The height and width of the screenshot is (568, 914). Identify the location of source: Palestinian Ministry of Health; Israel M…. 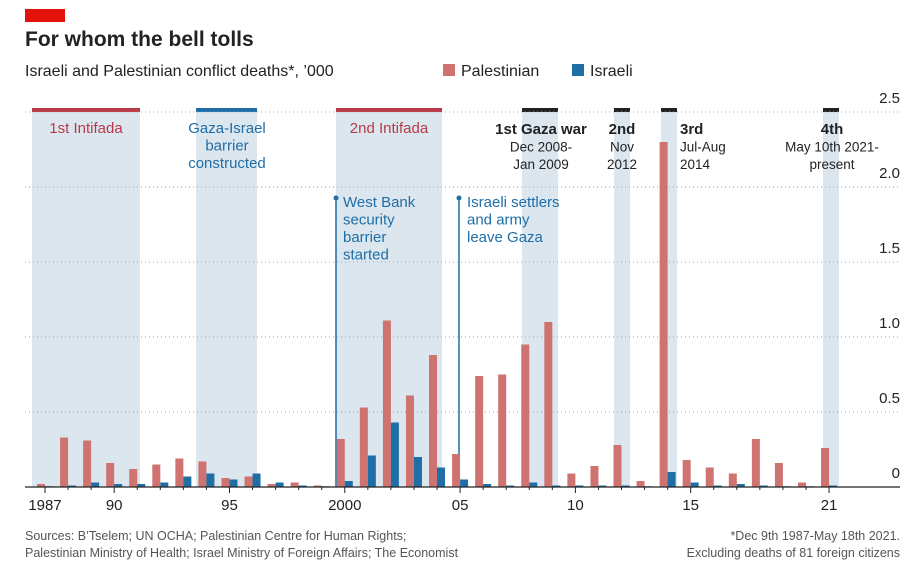
(242, 553).